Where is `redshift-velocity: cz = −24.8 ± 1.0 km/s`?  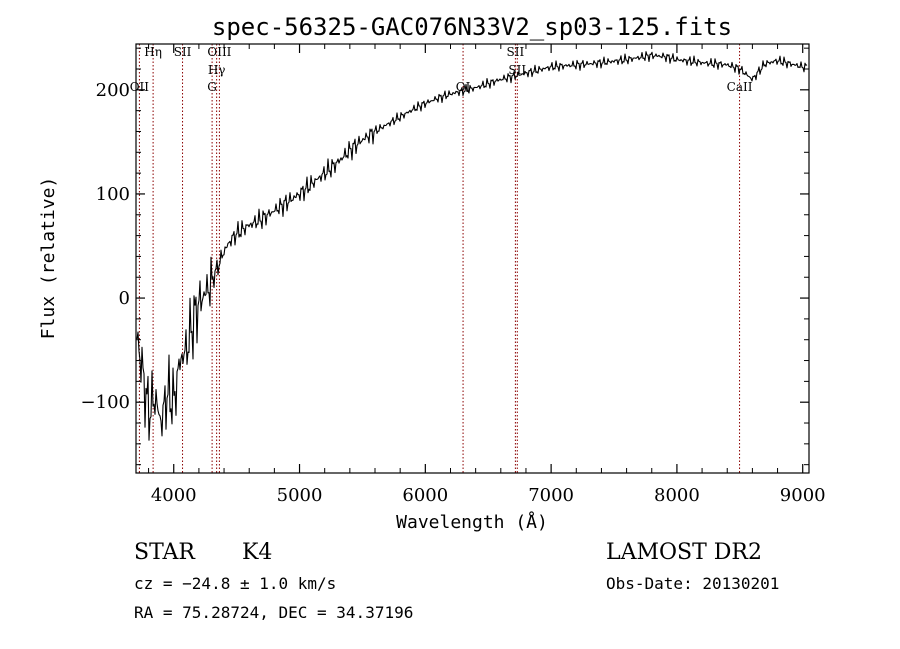
redshift-velocity: cz = −24.8 ± 1.0 km/s is located at coordinates (235, 583).